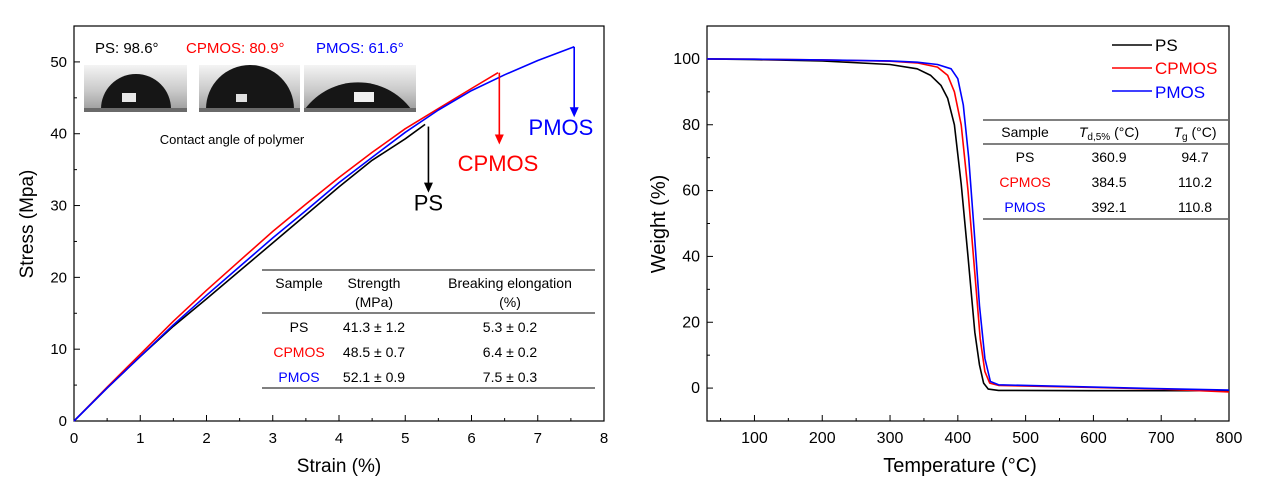 Image resolution: width=1269 pixels, height=486 pixels. What do you see at coordinates (374, 327) in the screenshot?
I see `table-row-strength: 41.3 ± 1.2` at bounding box center [374, 327].